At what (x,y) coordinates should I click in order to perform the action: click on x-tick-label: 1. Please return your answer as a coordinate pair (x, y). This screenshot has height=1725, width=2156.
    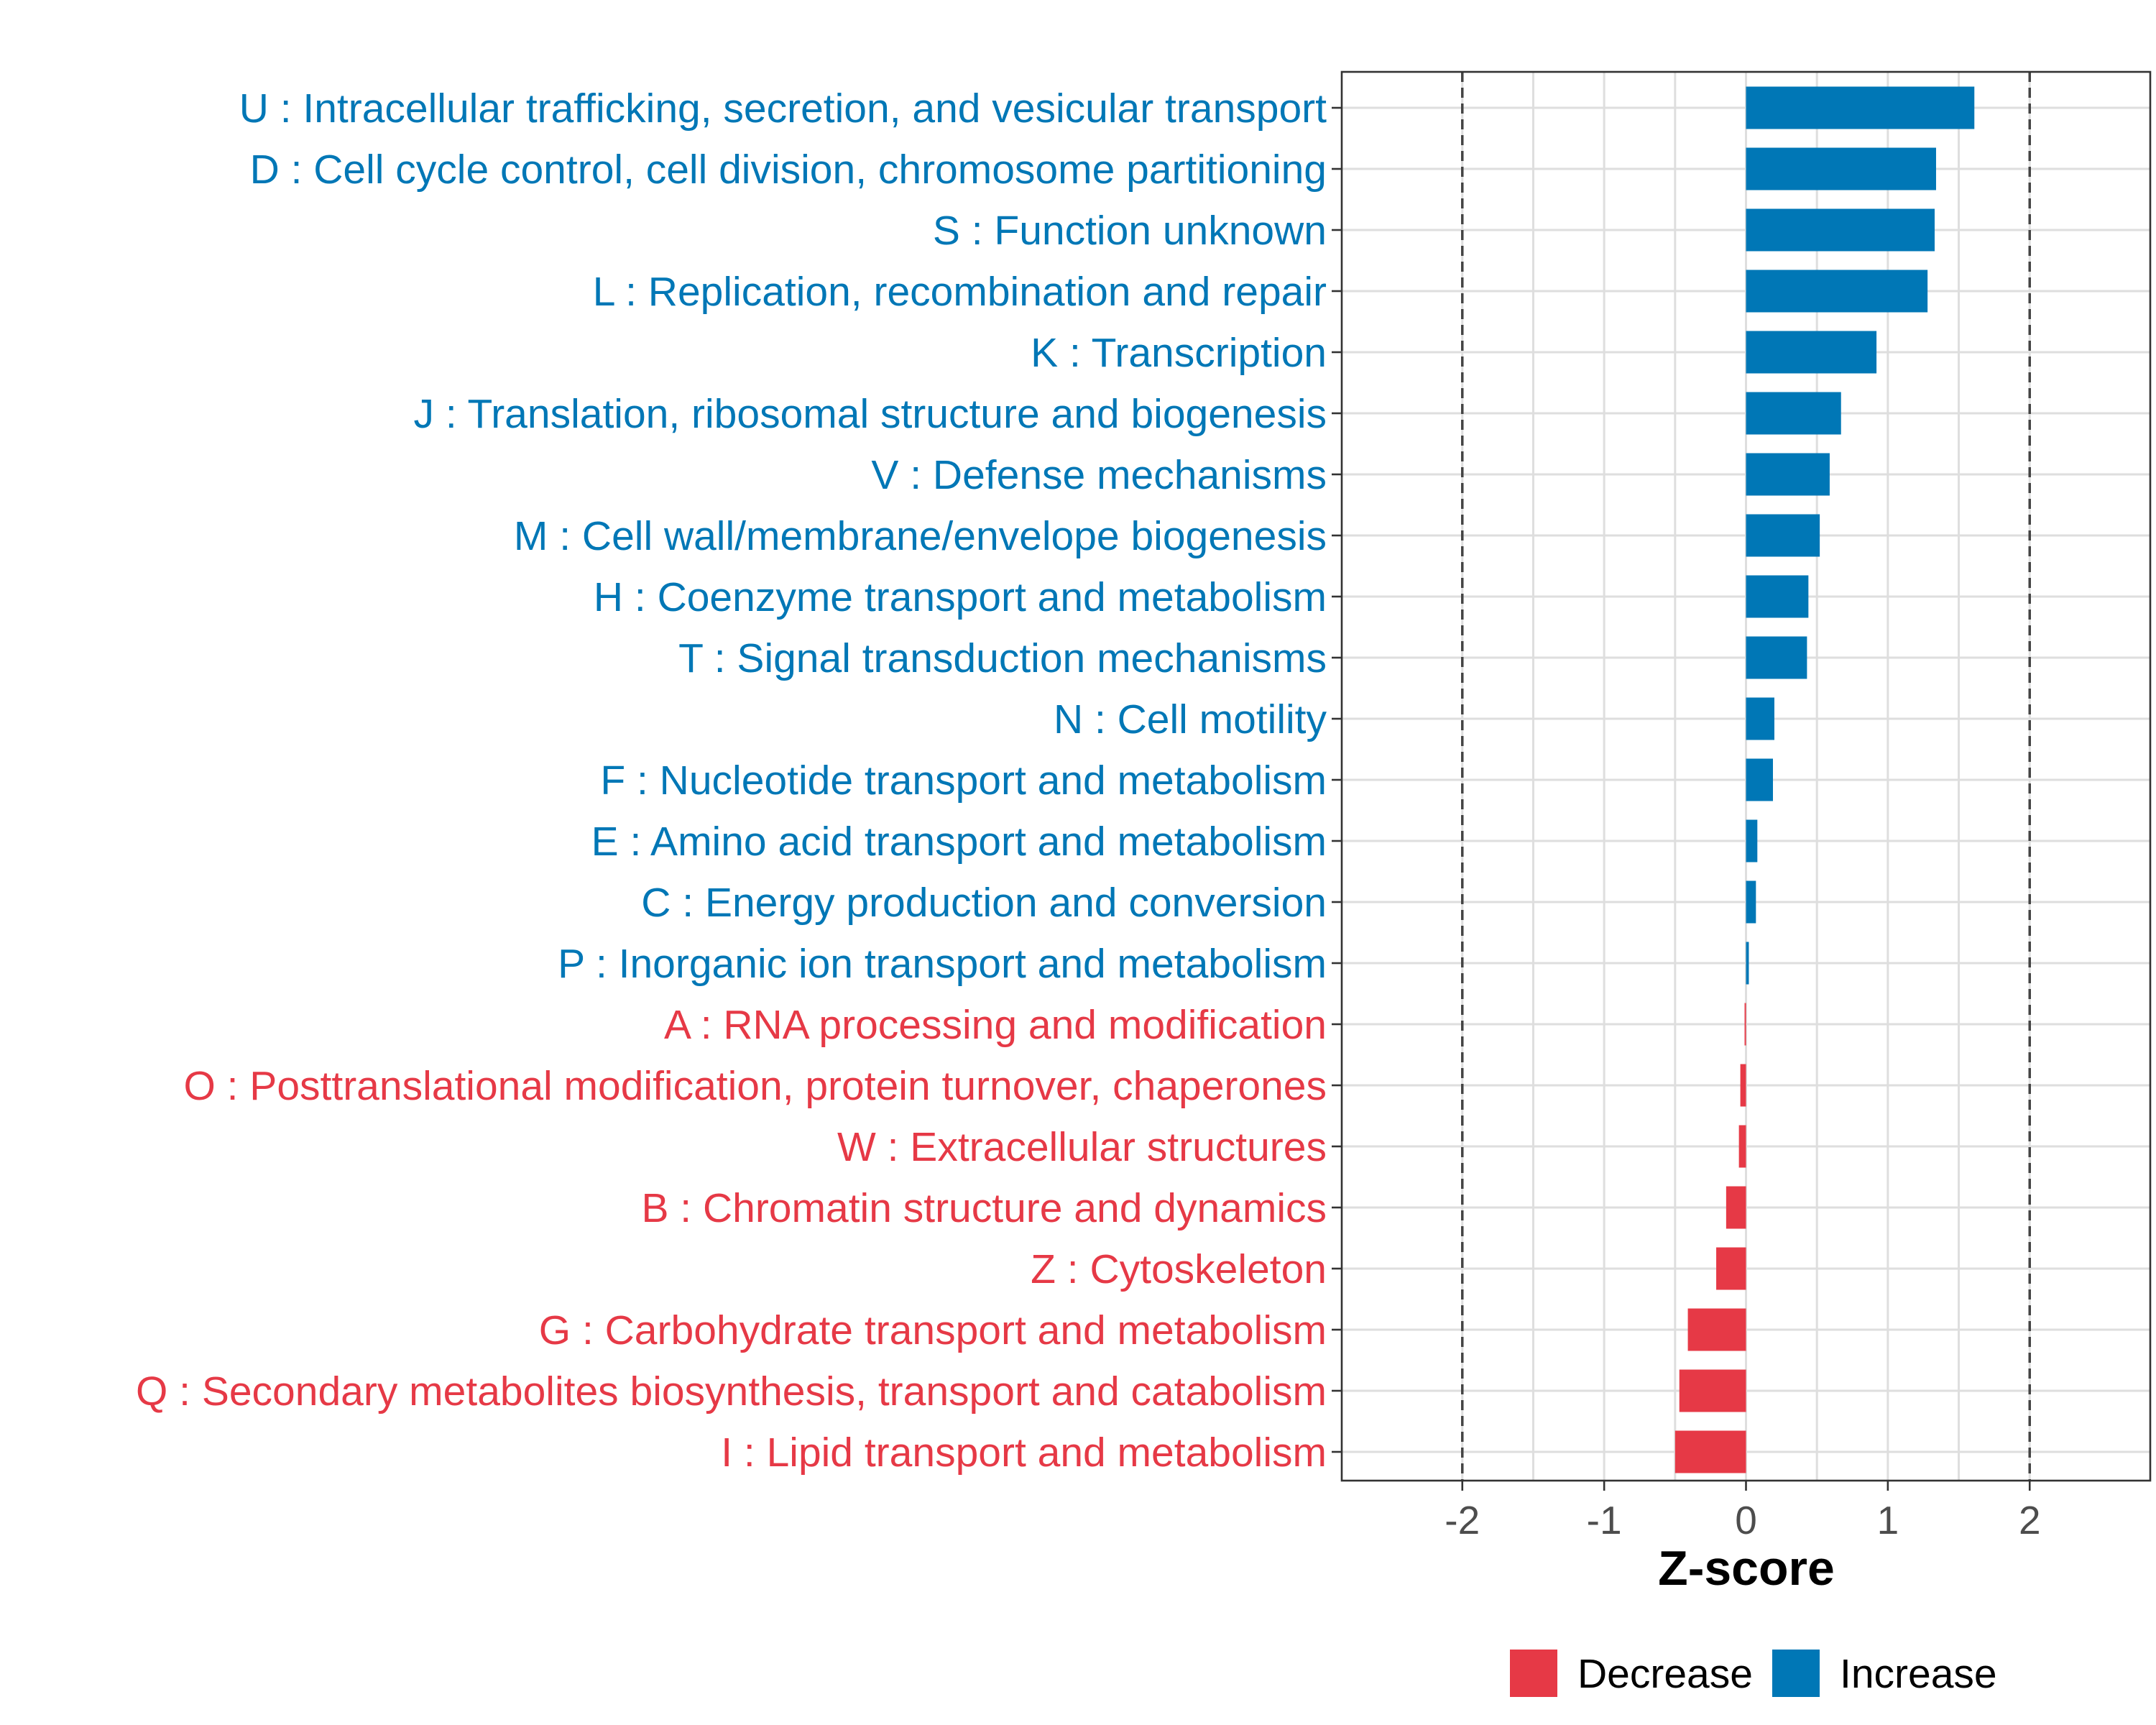
    Looking at the image, I should click on (1888, 1520).